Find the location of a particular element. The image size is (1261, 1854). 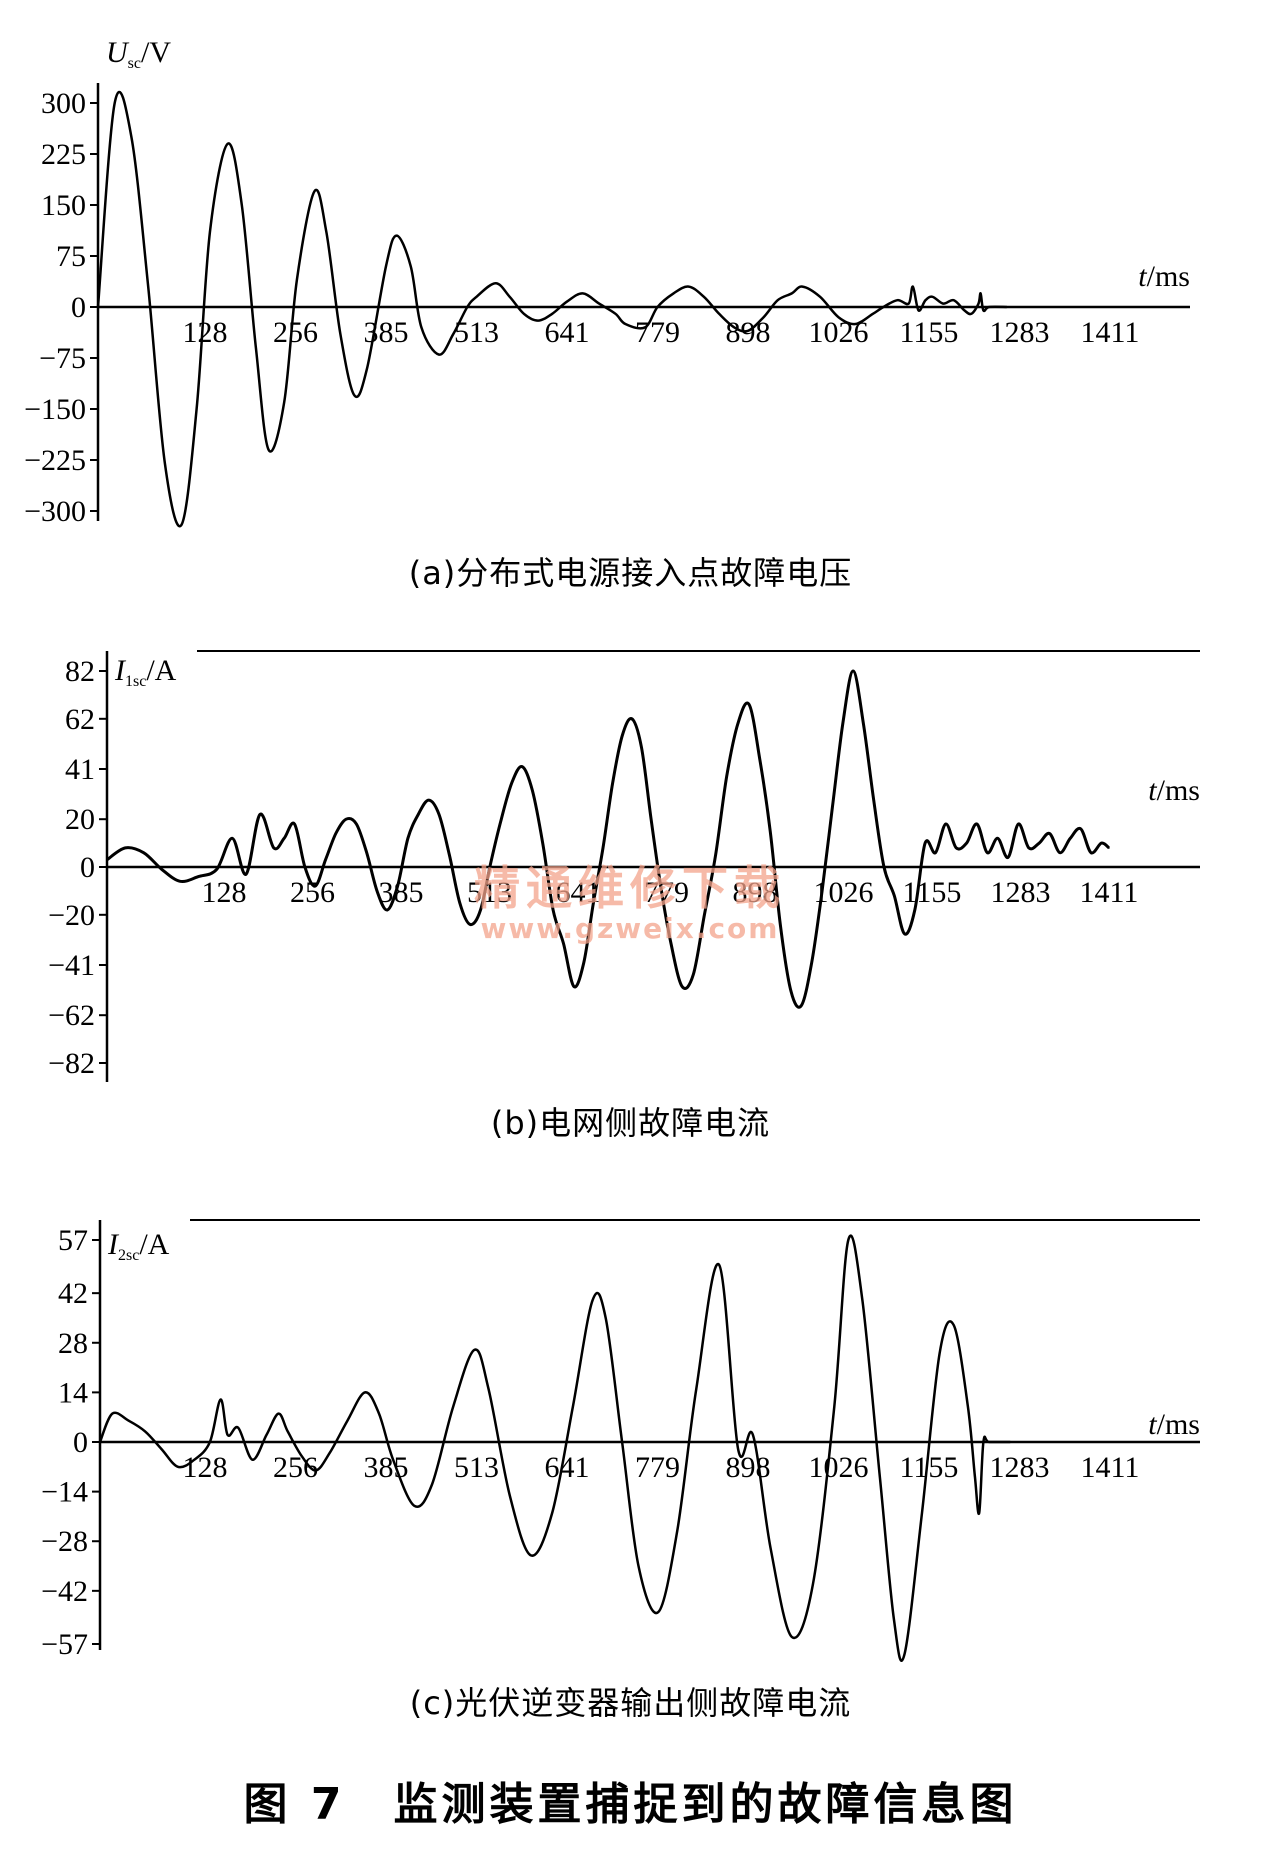

y-axis-label-unit: /V is located at coordinates (156, 52).